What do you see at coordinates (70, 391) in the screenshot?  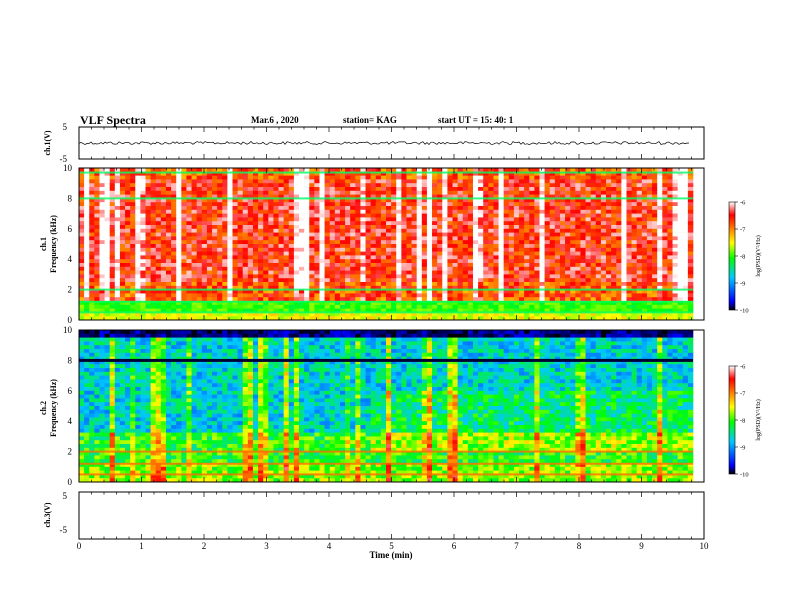 I see `ch2-spec-ytick-label: 6` at bounding box center [70, 391].